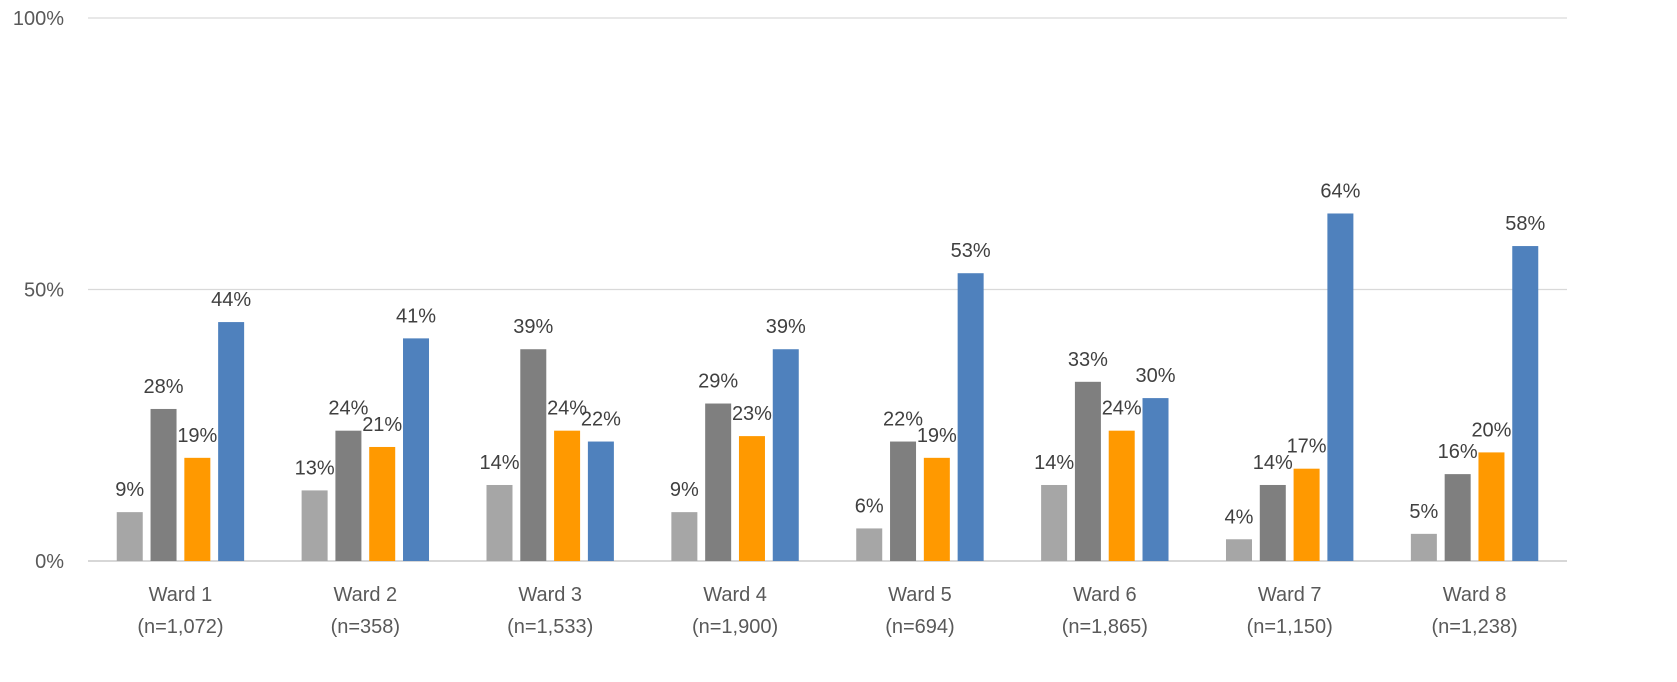 Image resolution: width=1677 pixels, height=682 pixels. I want to click on y-tick-label: 0%, so click(49, 562).